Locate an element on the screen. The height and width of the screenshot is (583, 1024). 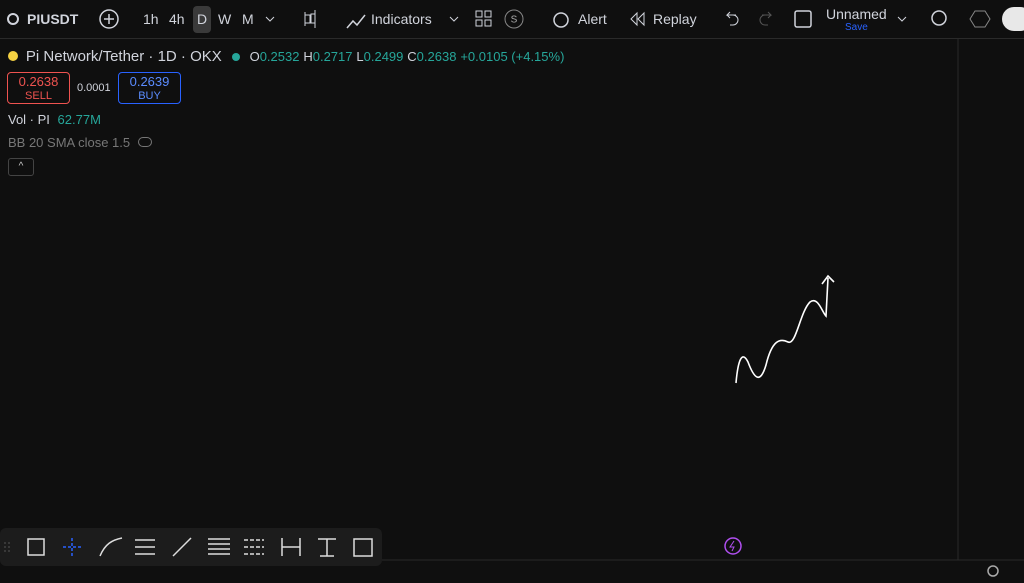
layout-name: Unnamed is located at coordinates (856, 14).